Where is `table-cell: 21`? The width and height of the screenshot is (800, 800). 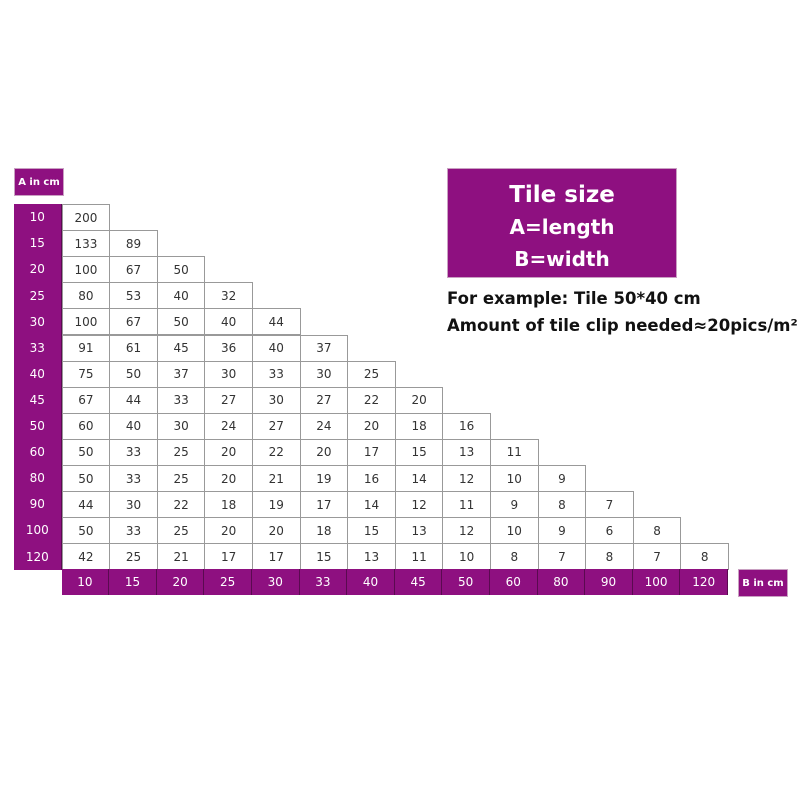
table-cell: 21 is located at coordinates (181, 557).